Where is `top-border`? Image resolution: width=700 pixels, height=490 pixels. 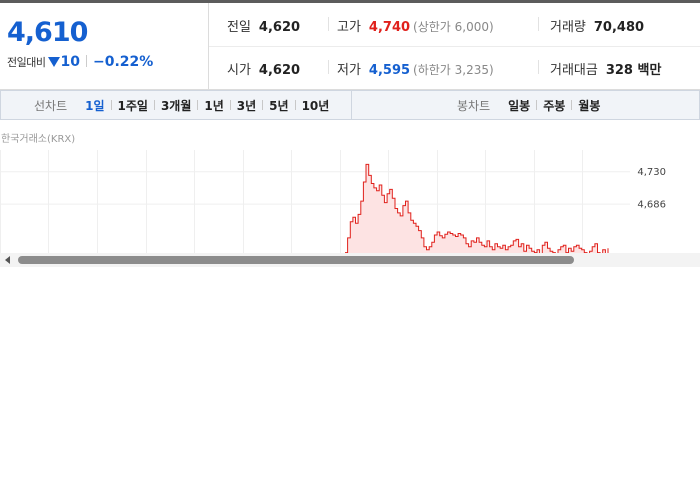
top-border is located at coordinates (350, 1).